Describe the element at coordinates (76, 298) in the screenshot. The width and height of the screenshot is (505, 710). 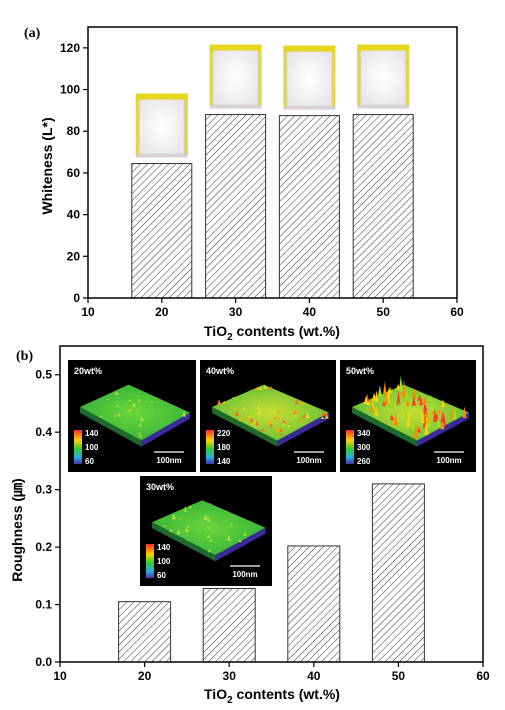
I see `panel-a-y-tick-label: 0` at that location.